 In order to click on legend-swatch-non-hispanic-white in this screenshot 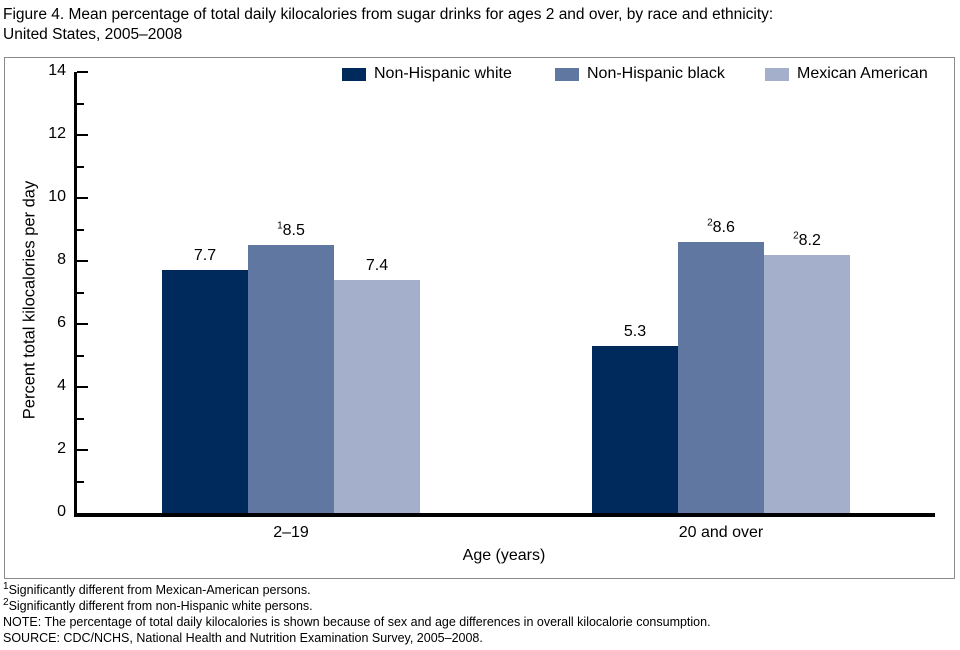, I will do `click(354, 74)`.